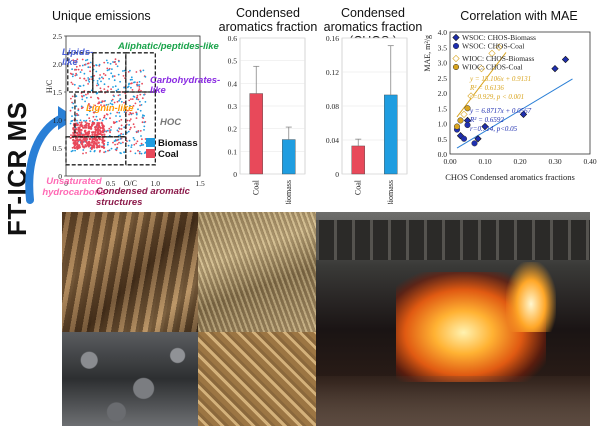 Image resolution: width=600 pixels, height=431 pixels. Describe the element at coordinates (235, 174) in the screenshot. I see `cond-ytick: 0` at that location.